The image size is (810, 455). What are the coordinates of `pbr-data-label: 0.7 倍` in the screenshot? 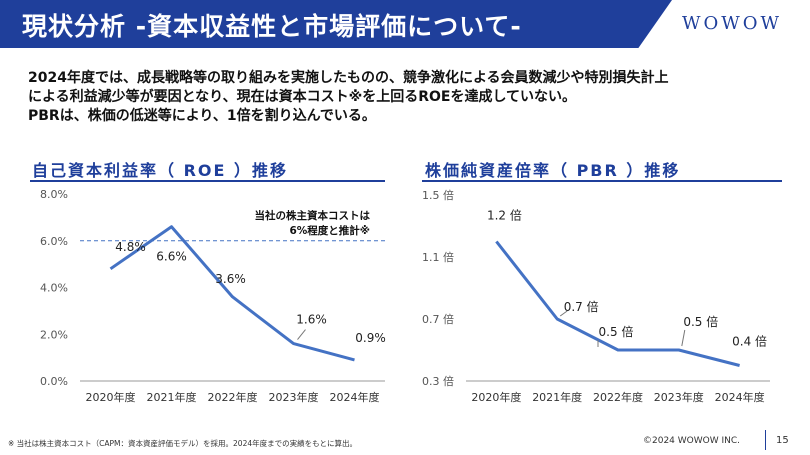 It's located at (581, 306).